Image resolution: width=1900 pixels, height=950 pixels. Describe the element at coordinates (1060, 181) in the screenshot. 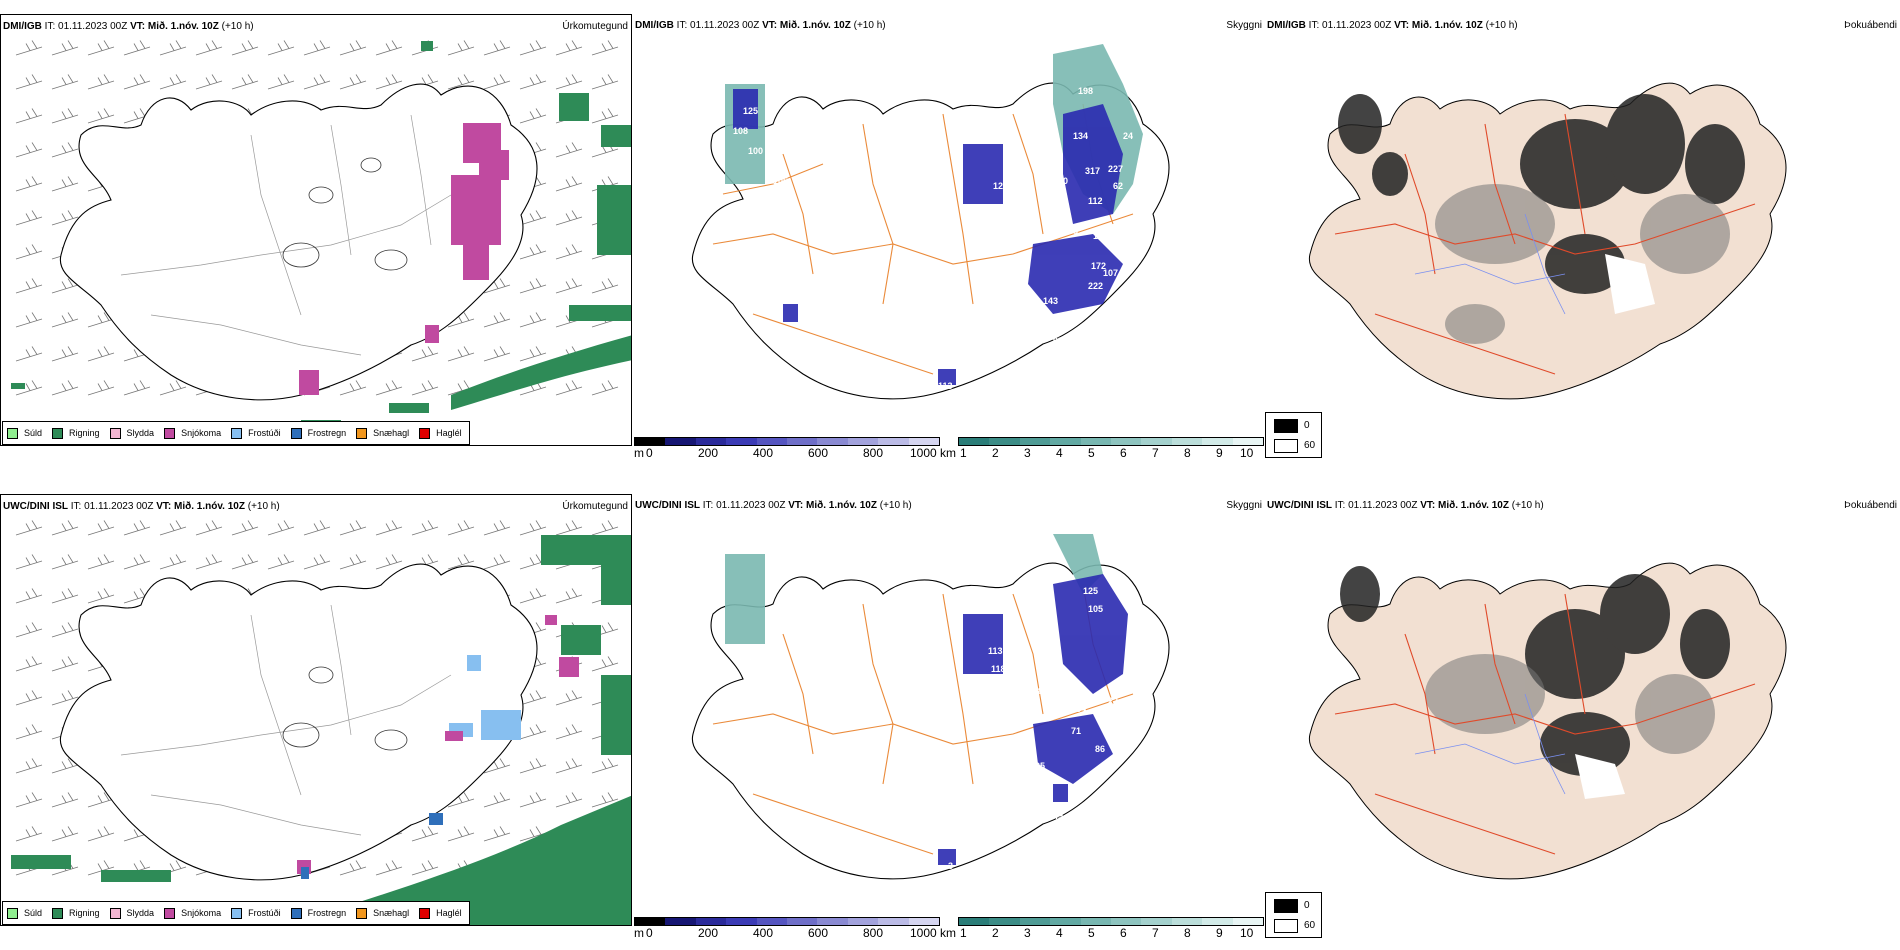

I see `cloud-base-label: 140` at that location.